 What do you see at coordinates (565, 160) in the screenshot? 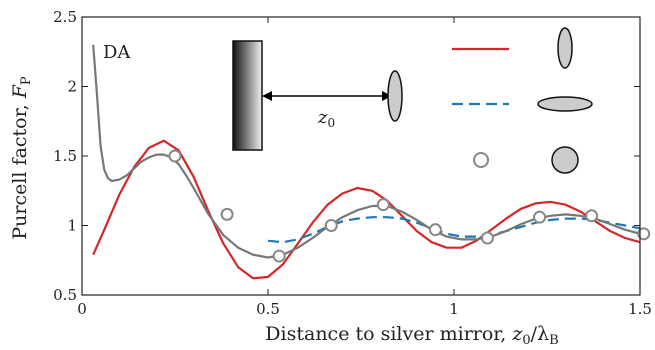
I see `legend-filled-circle` at bounding box center [565, 160].